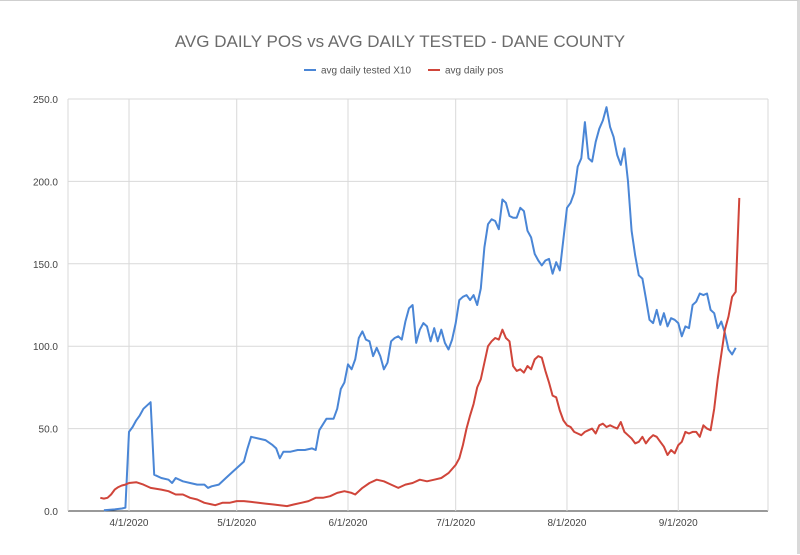 The height and width of the screenshot is (555, 800). I want to click on y-tick-label: 100.0, so click(45, 347).